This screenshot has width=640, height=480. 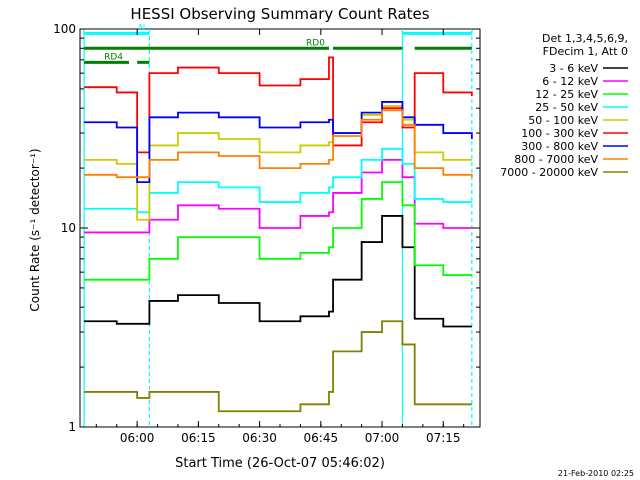 What do you see at coordinates (35, 229) in the screenshot?
I see `y-axis-label: Count Rate (s⁻¹ detector⁻¹)` at bounding box center [35, 229].